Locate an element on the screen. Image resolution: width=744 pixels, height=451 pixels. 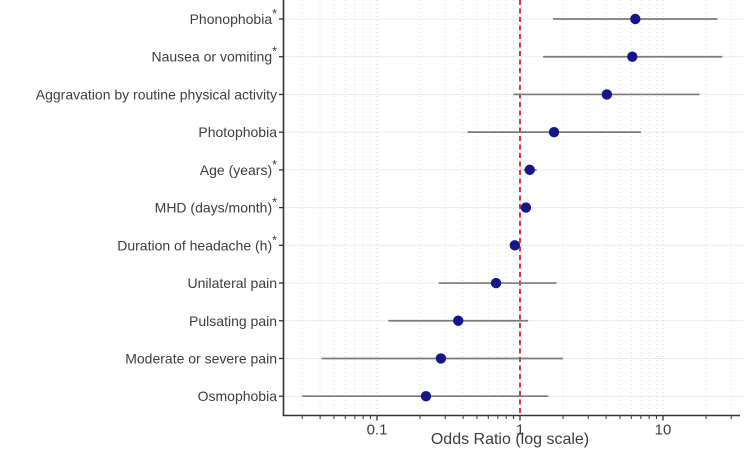
y-axis-label: Nausea or vomiting* is located at coordinates (215, 55).